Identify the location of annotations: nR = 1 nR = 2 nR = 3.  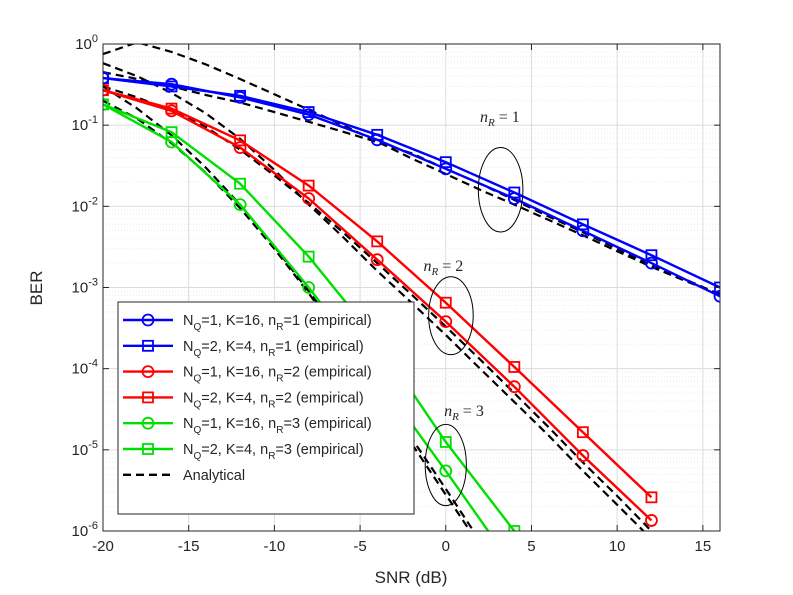
(473, 308).